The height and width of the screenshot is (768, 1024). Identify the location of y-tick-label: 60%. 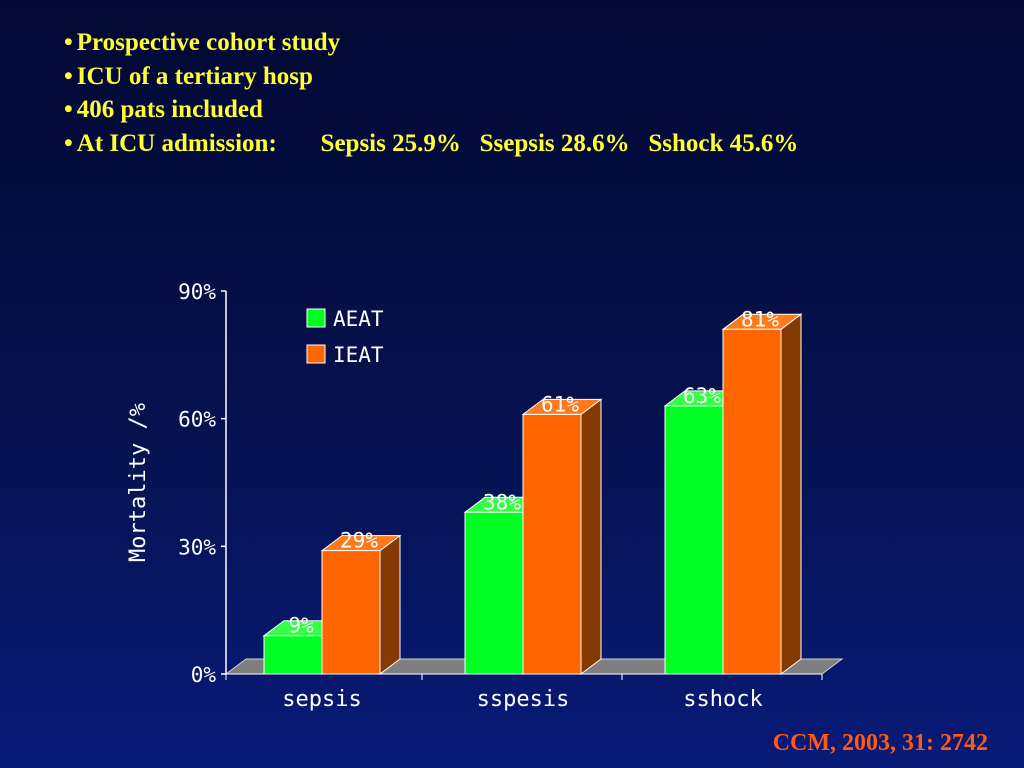
(197, 420).